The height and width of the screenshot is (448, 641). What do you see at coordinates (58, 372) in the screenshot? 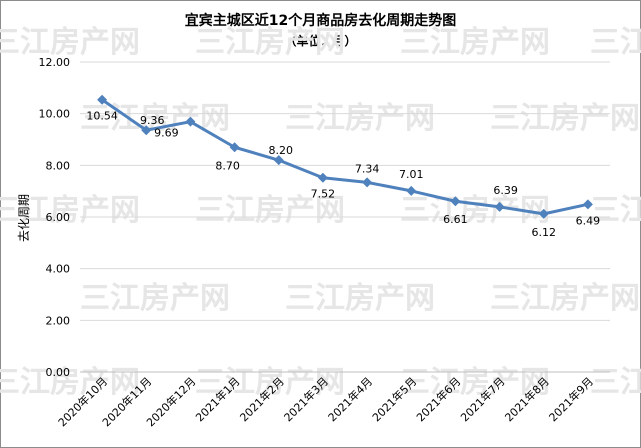
I see `y-tick-label: 0.00` at bounding box center [58, 372].